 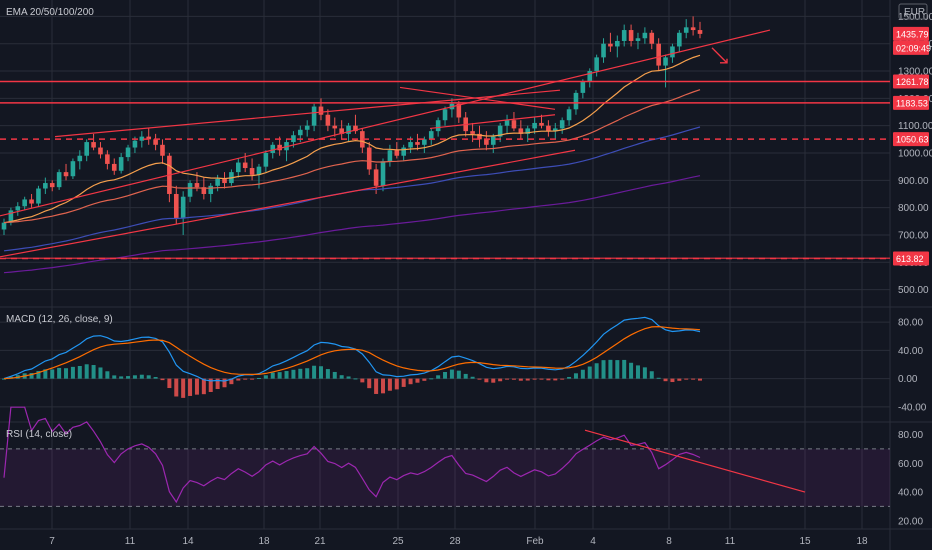 I want to click on time-axis: 7 11 14 18 21 25 28 Feb 4 8 11 15 18, so click(x=458, y=541).